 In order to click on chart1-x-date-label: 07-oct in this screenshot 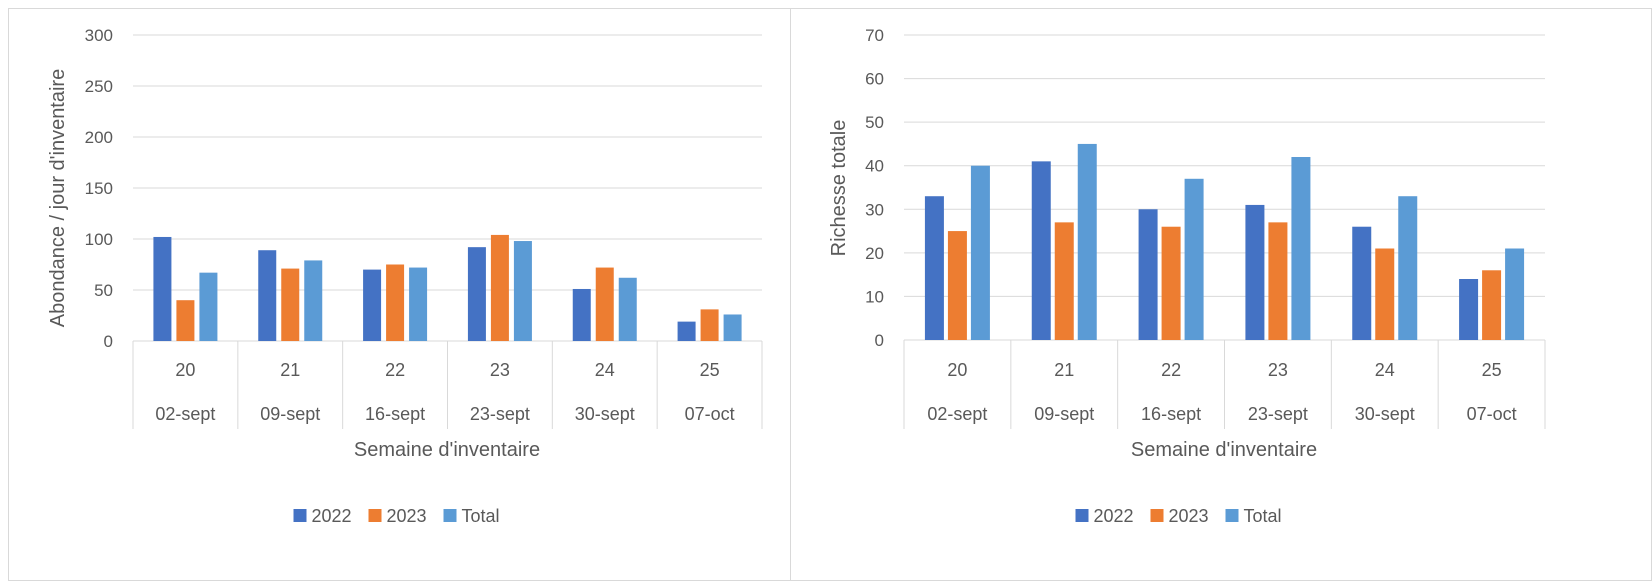, I will do `click(710, 414)`.